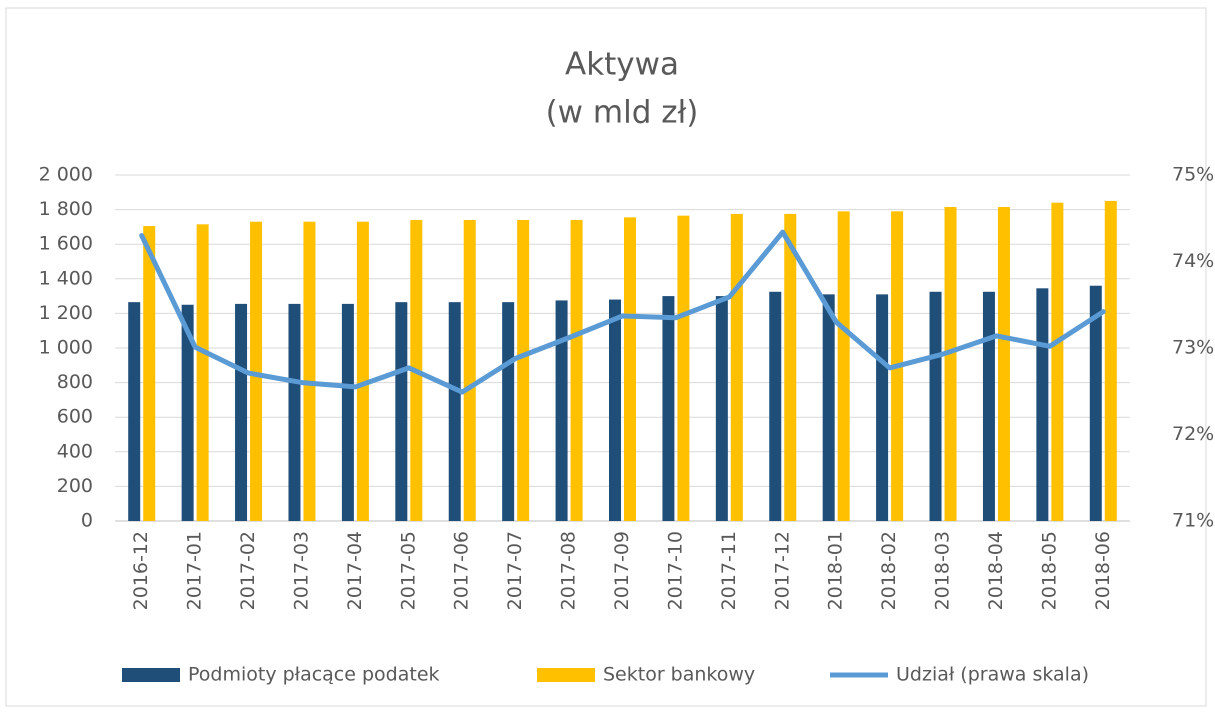  Describe the element at coordinates (996, 570) in the screenshot. I see `x-tick-label: 2018-04` at that location.